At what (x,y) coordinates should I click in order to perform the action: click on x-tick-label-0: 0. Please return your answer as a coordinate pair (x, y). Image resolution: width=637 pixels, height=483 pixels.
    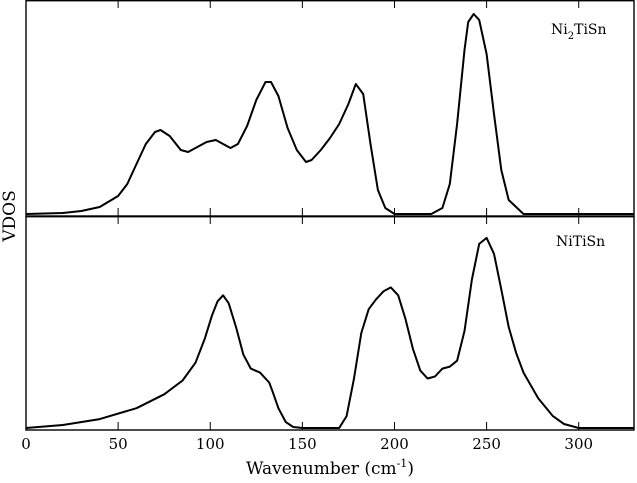
    Looking at the image, I should click on (26, 444).